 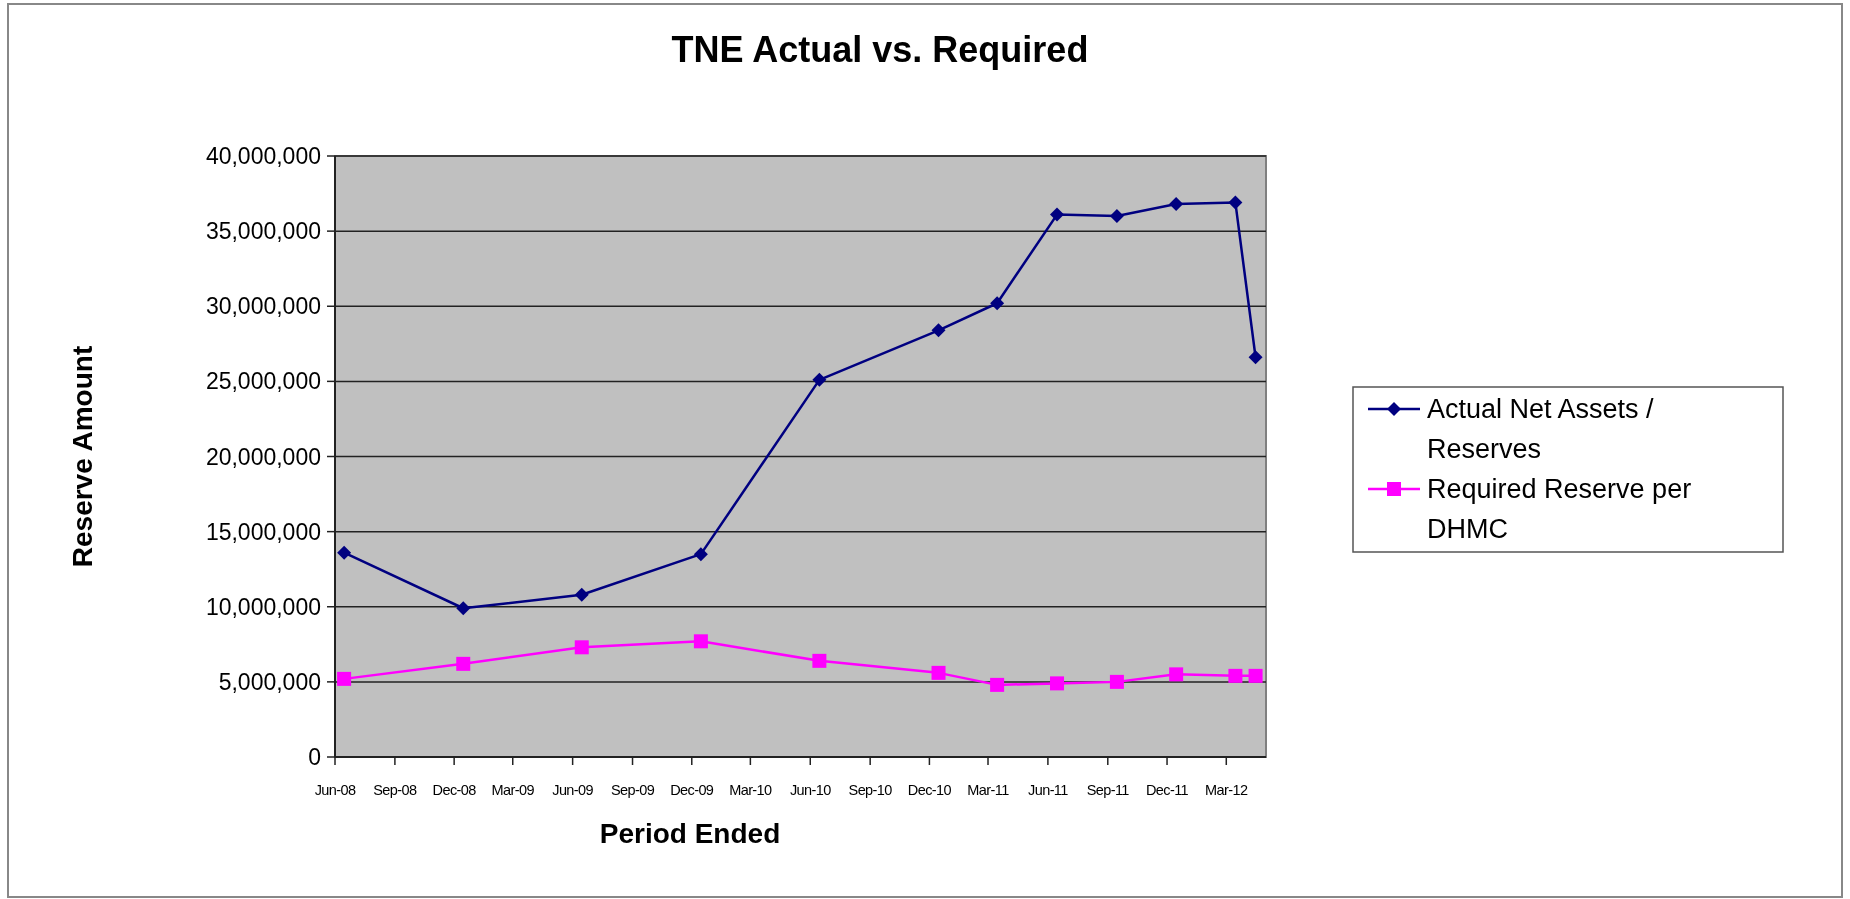 I want to click on x-tick-label: Sep-08, so click(x=395, y=790).